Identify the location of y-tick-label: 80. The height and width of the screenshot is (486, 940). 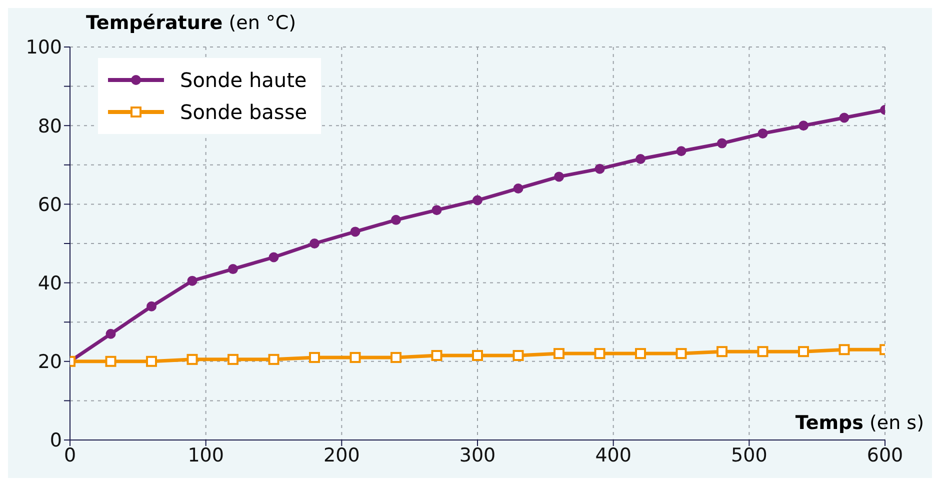
(50, 126).